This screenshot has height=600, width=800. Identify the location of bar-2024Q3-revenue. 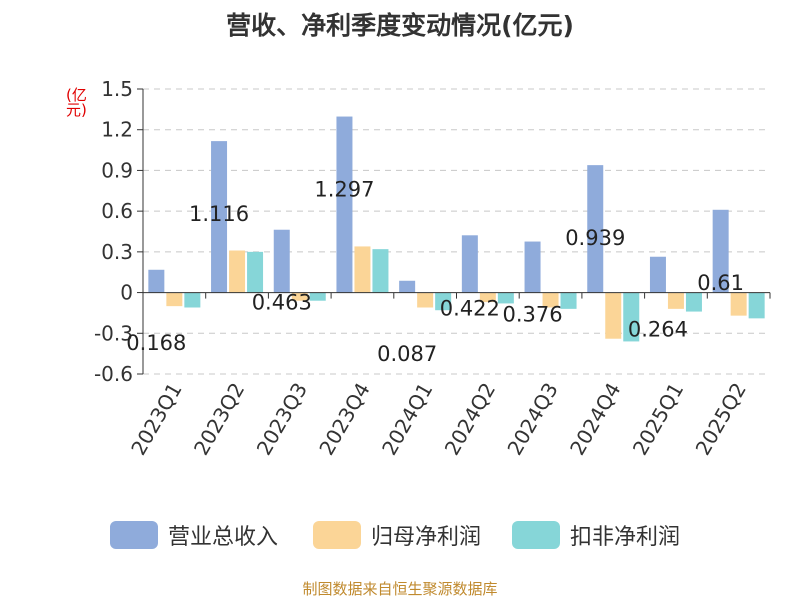
(532, 267).